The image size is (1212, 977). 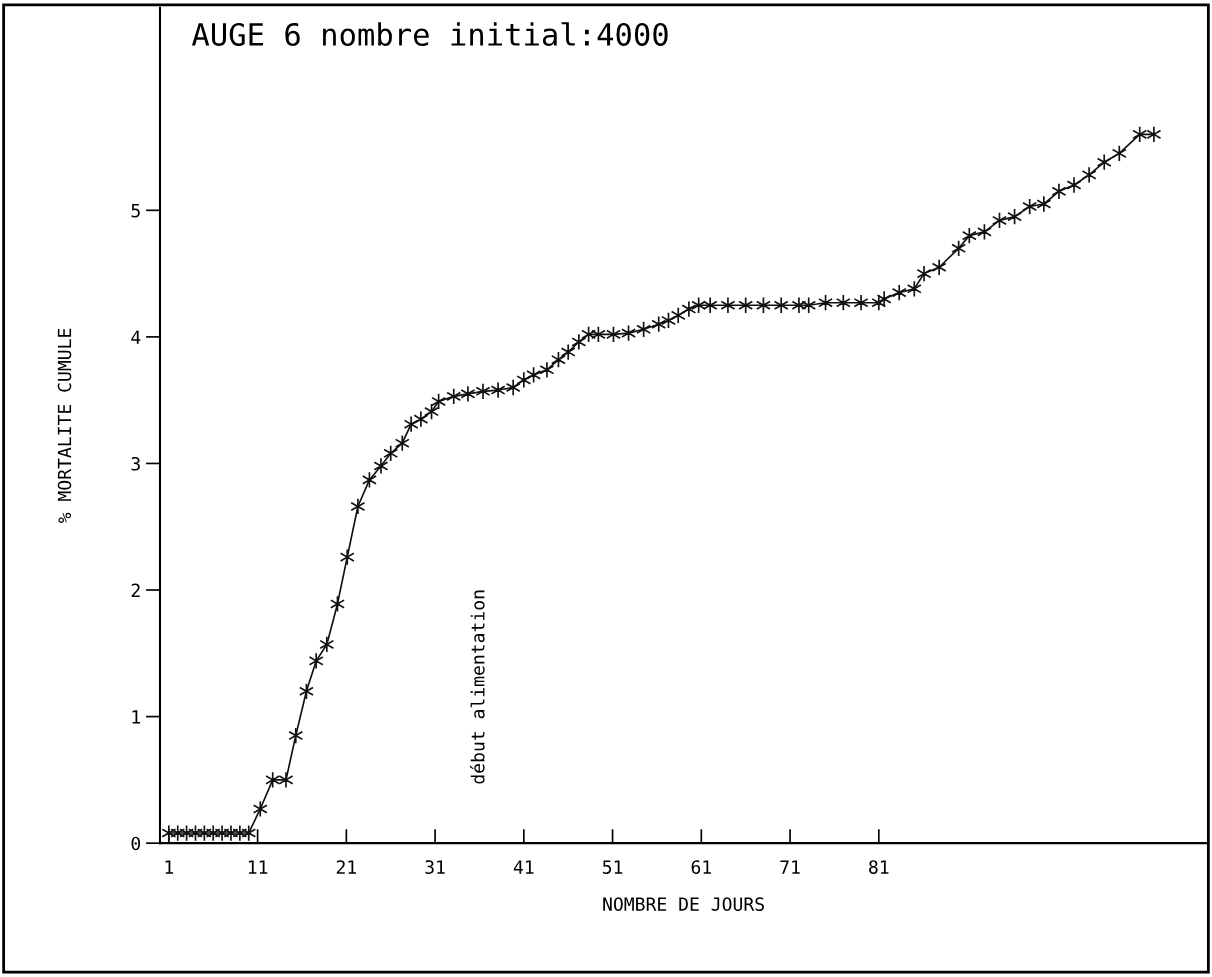 I want to click on chart-title: AUGE 6 nombre initial:4000, so click(x=429, y=34).